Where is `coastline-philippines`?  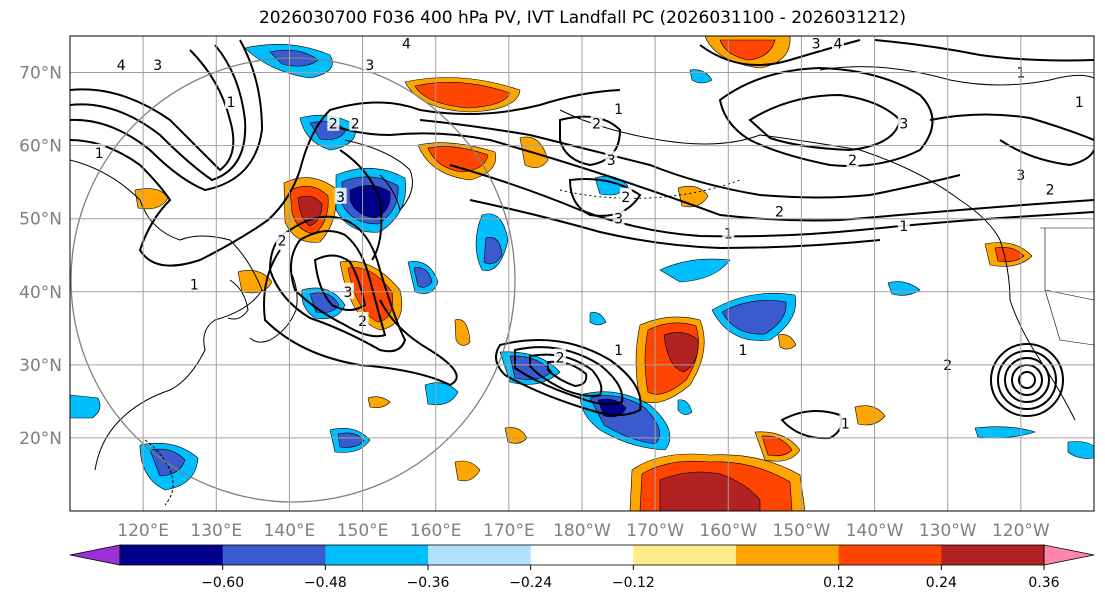
coastline-philippines is located at coordinates (159, 472).